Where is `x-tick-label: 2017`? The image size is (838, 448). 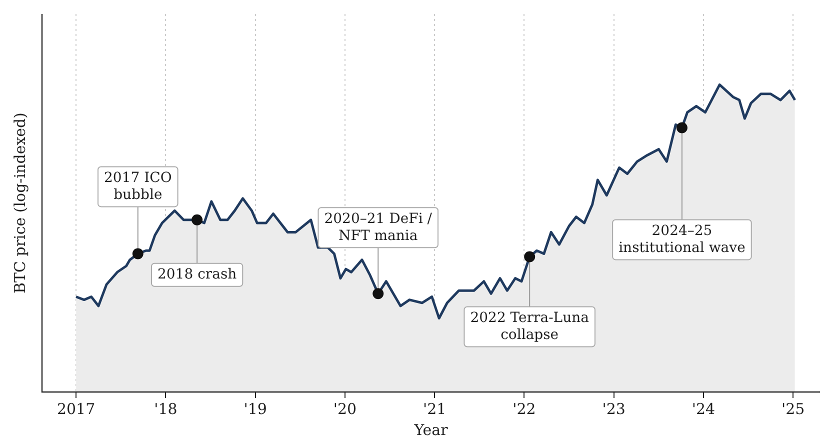
x-tick-label: 2017 is located at coordinates (76, 409).